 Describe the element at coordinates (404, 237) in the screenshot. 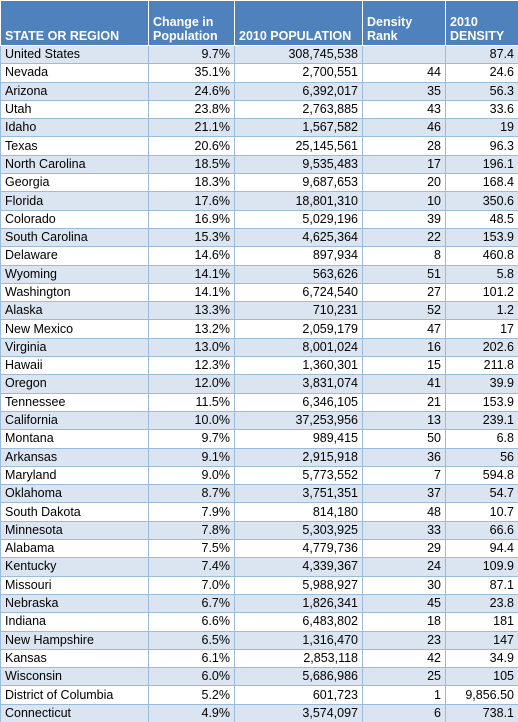

I see `cell-density-rank: 22` at that location.